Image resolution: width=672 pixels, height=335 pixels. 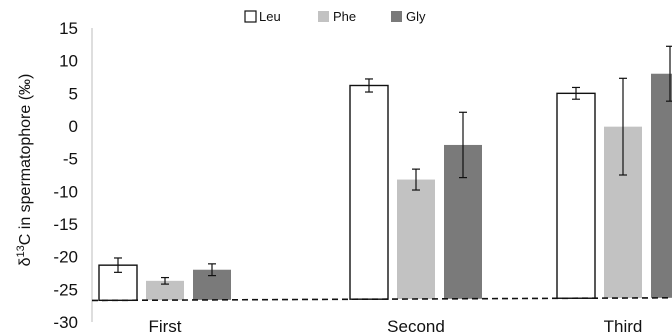 I want to click on y-tick-labels: 15 10 5 0 -5 -10 -15 -20 -25 -30, so click(x=65, y=175).